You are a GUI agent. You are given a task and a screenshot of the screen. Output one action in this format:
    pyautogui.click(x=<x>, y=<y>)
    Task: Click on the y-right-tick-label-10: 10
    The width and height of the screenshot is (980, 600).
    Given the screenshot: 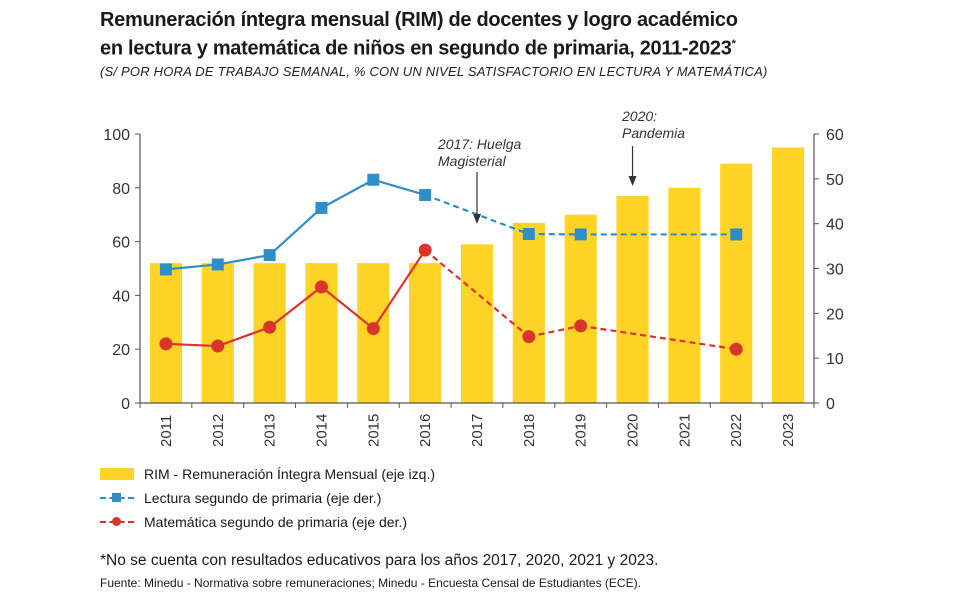 What is the action you would take?
    pyautogui.click(x=835, y=359)
    